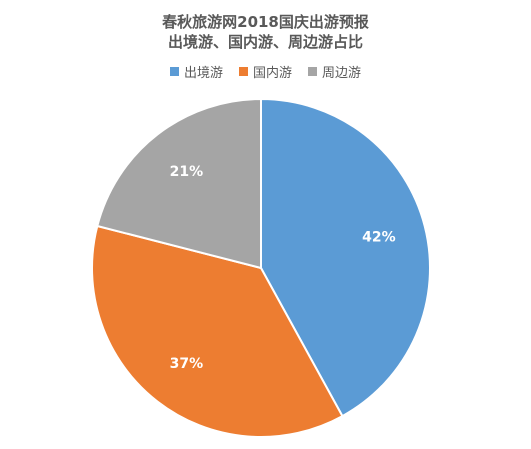 The width and height of the screenshot is (531, 449). I want to click on legend: 出境游 国内游 周边游, so click(265, 71).